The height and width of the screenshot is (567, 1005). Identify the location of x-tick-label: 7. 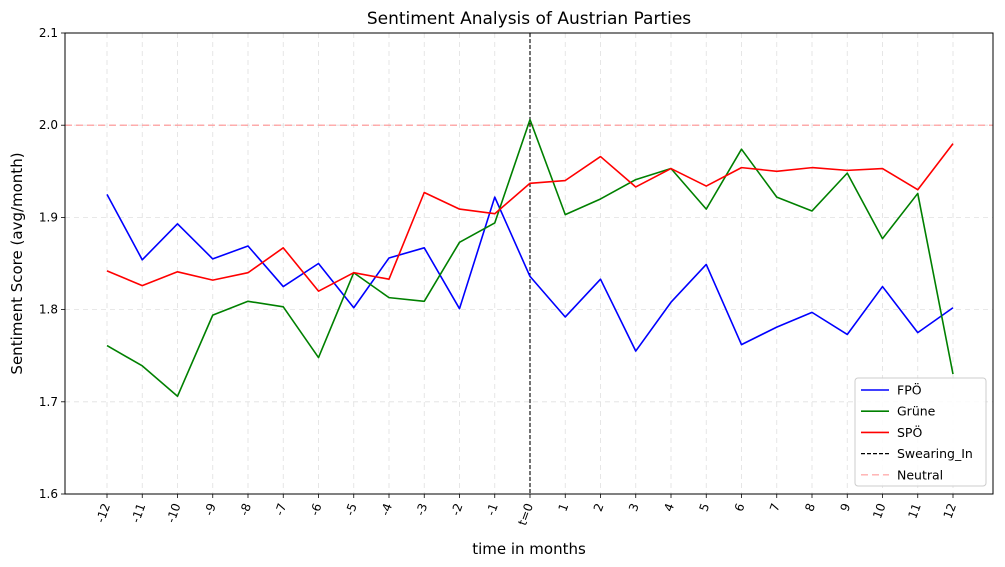
(775, 507).